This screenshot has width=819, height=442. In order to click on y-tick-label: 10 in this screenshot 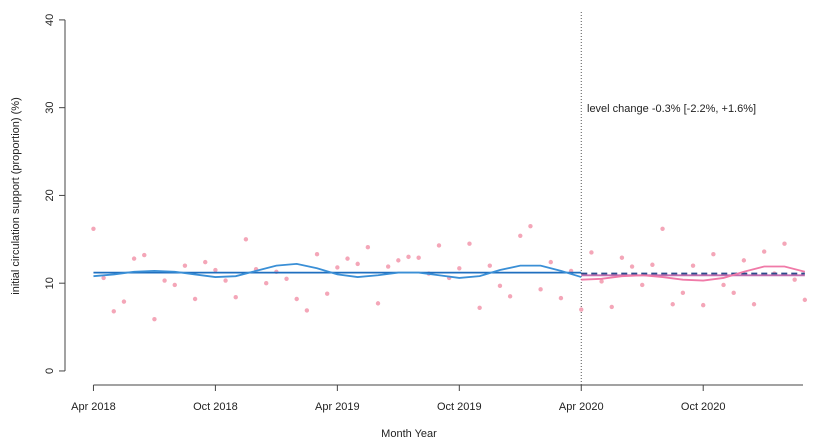, I will do `click(50, 283)`.